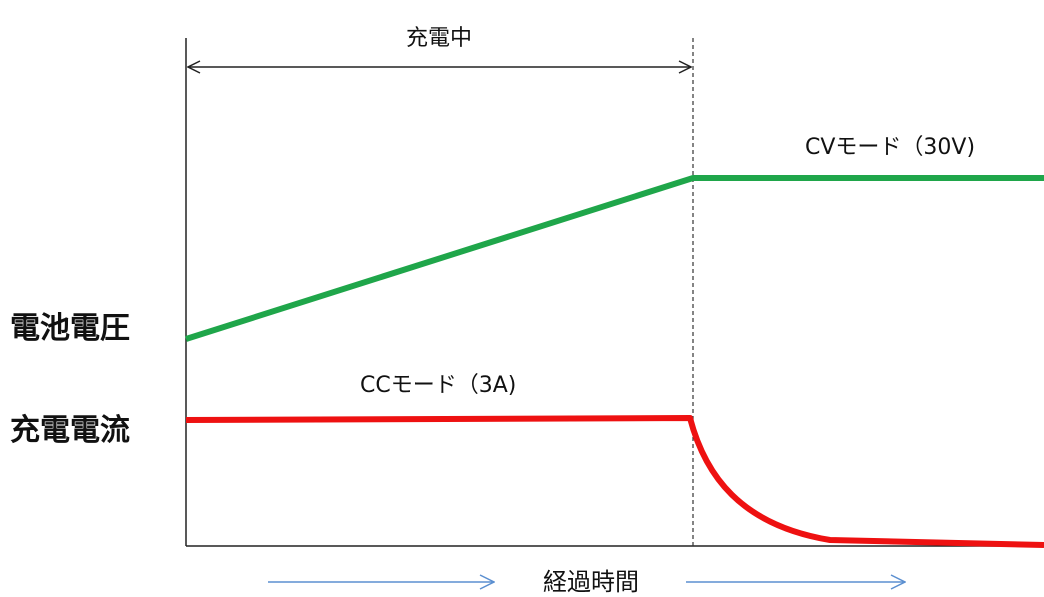 Image resolution: width=1044 pixels, height=597 pixels. What do you see at coordinates (890, 147) in the screenshot?
I see `cv-mode-label: CVモード（30V)` at bounding box center [890, 147].